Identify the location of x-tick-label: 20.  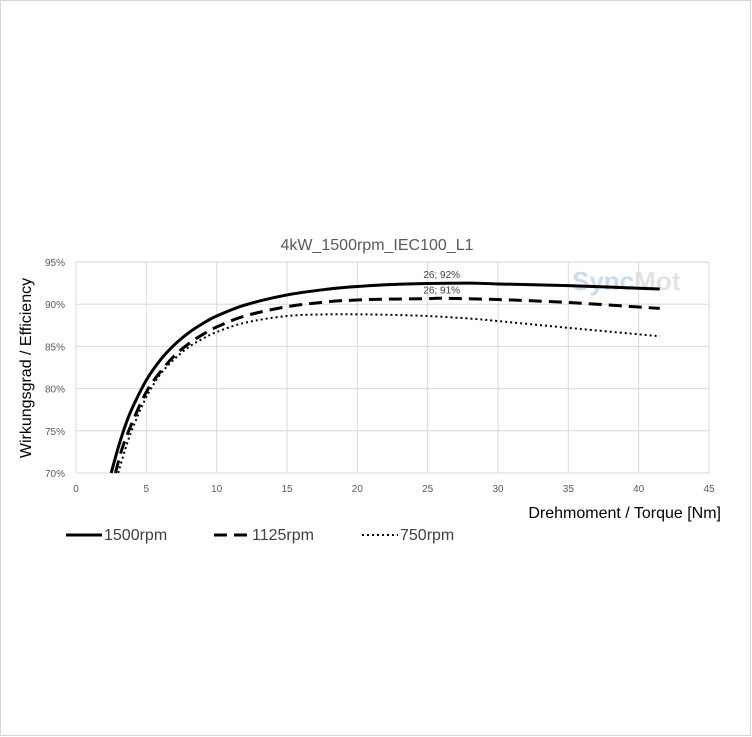
(358, 489).